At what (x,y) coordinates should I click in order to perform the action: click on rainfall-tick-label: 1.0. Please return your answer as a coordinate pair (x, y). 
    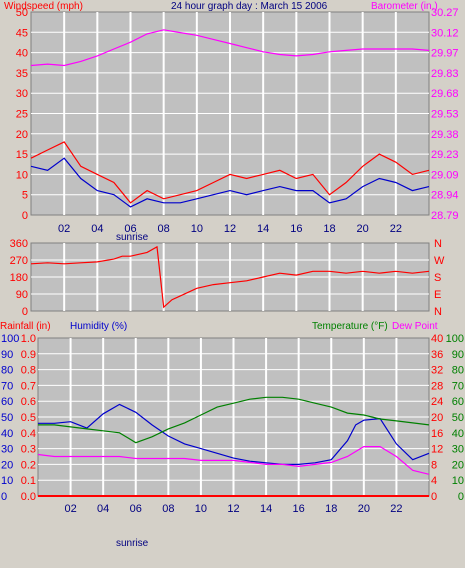
    Looking at the image, I should click on (28, 339).